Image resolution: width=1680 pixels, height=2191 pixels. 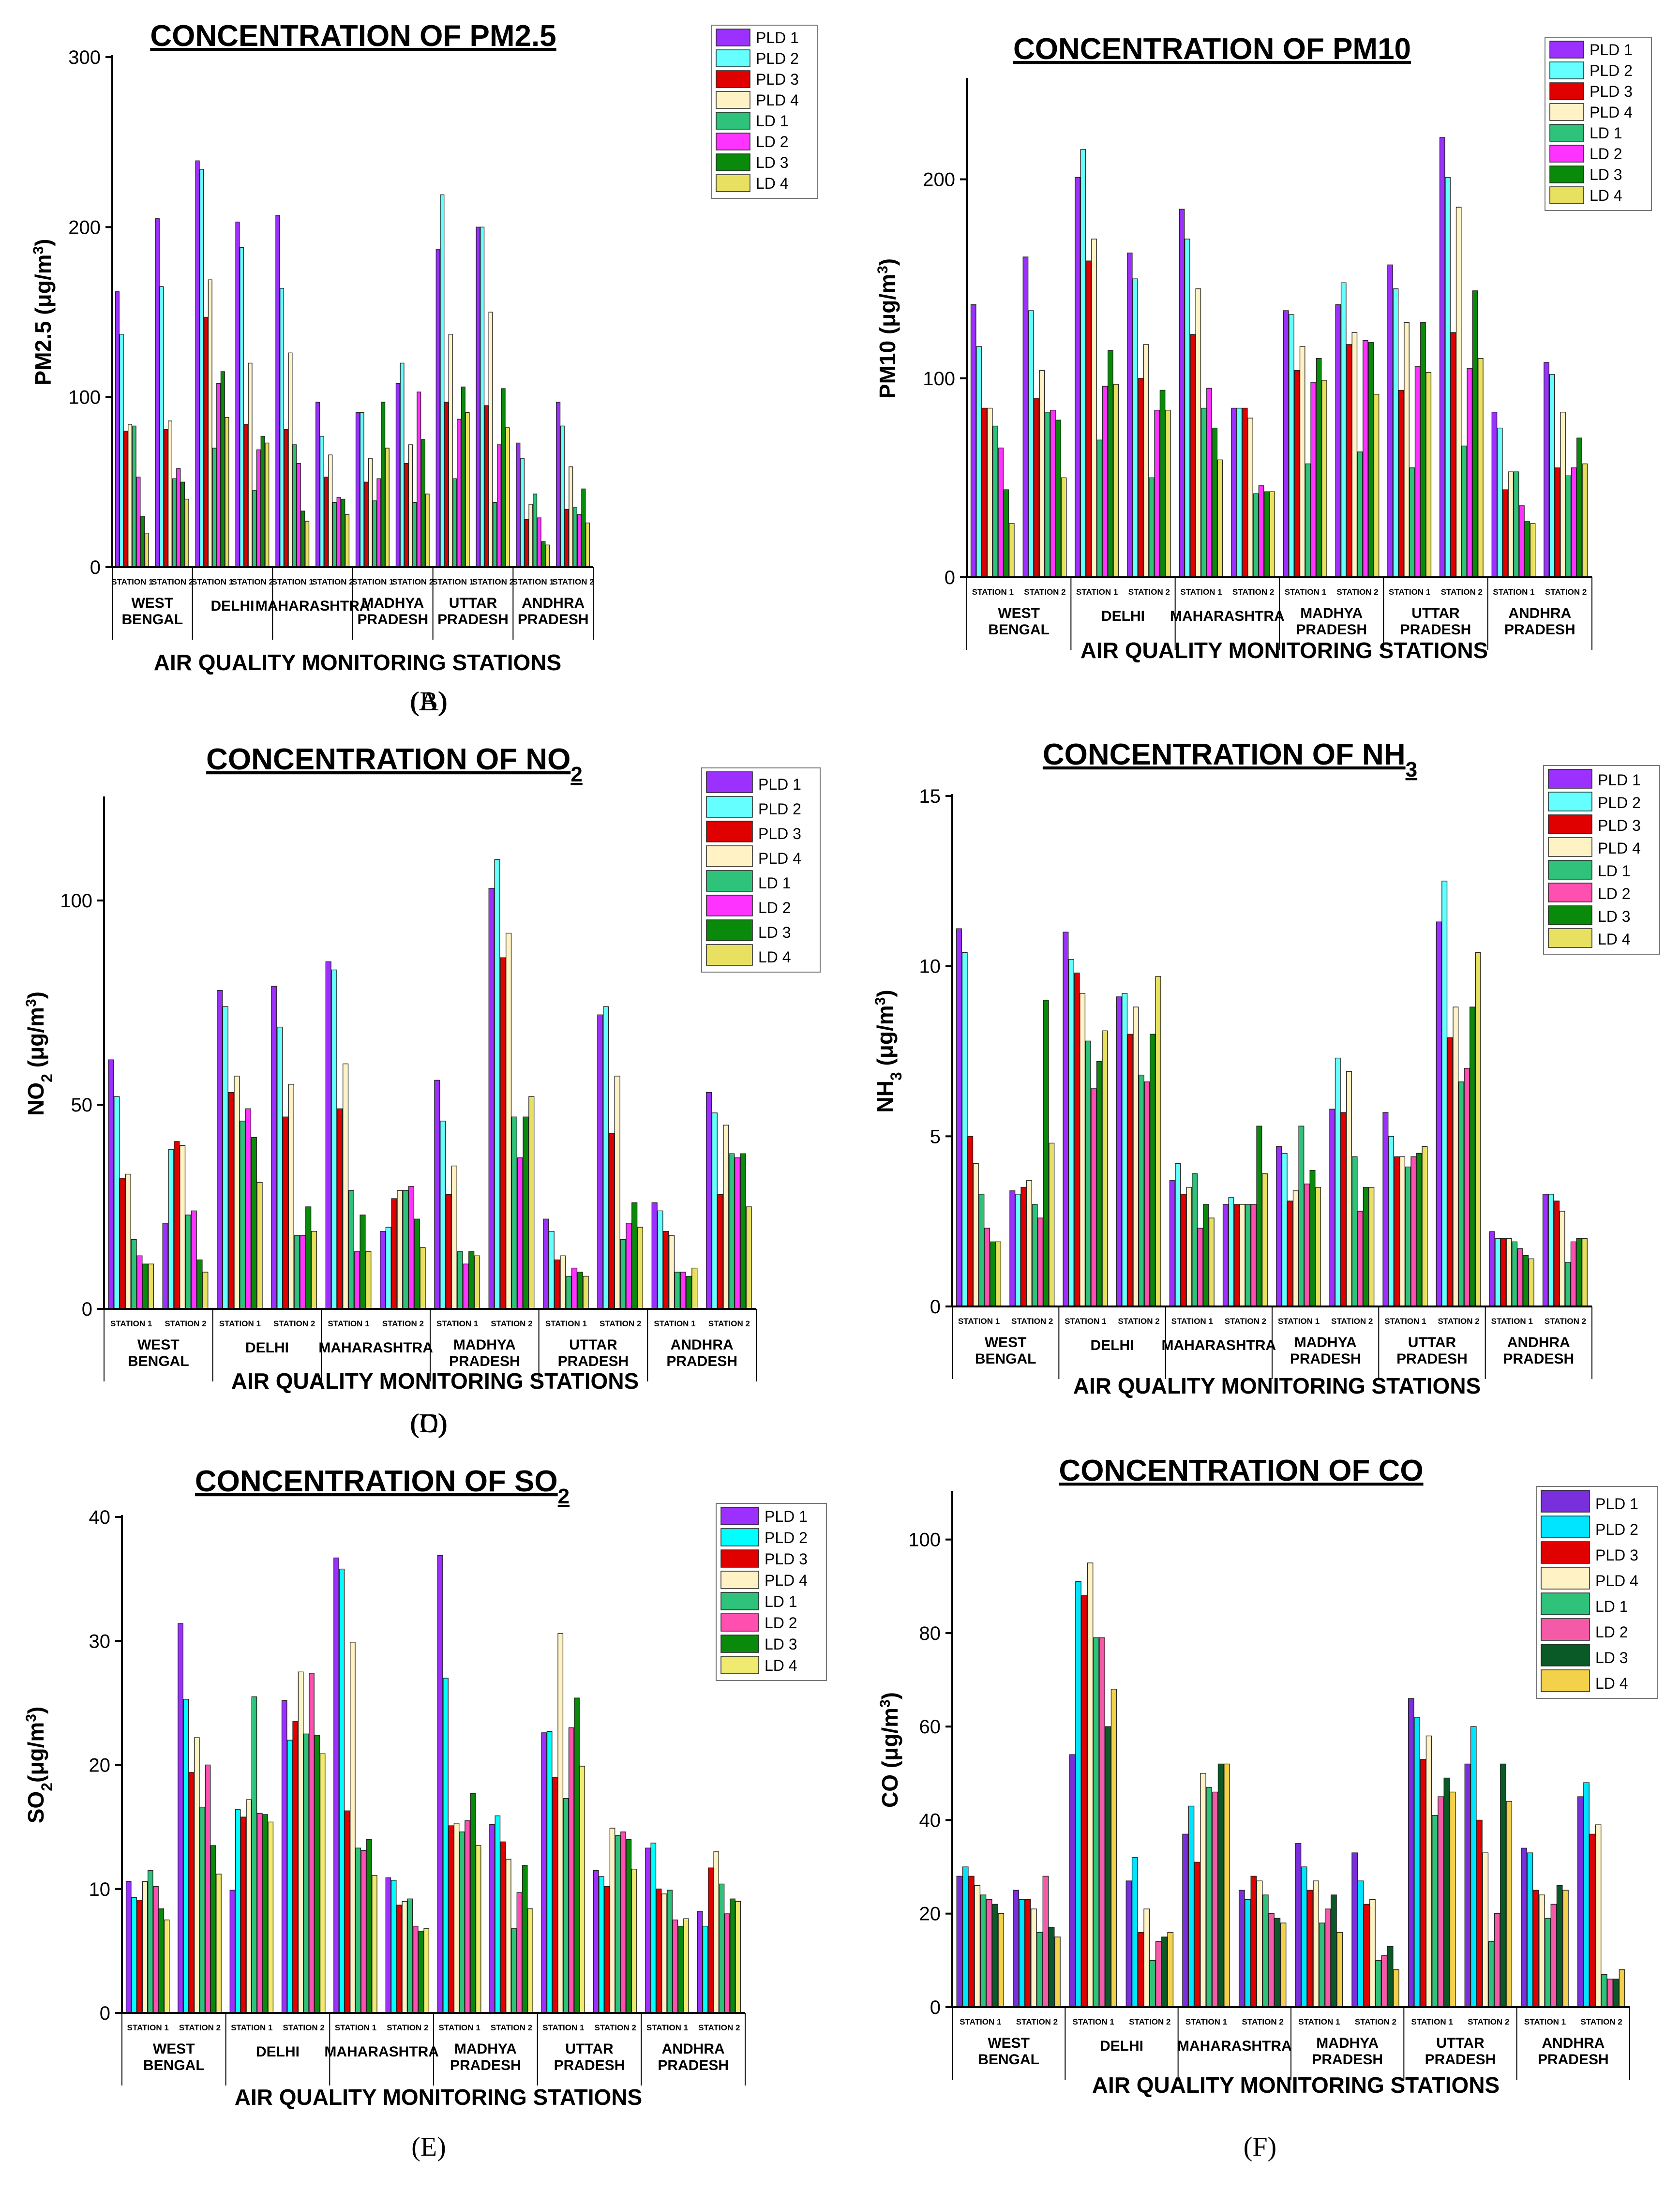 What do you see at coordinates (439, 2097) in the screenshot?
I see `x-axis-label: AIR QUALITY MONITORING STATIONS` at bounding box center [439, 2097].